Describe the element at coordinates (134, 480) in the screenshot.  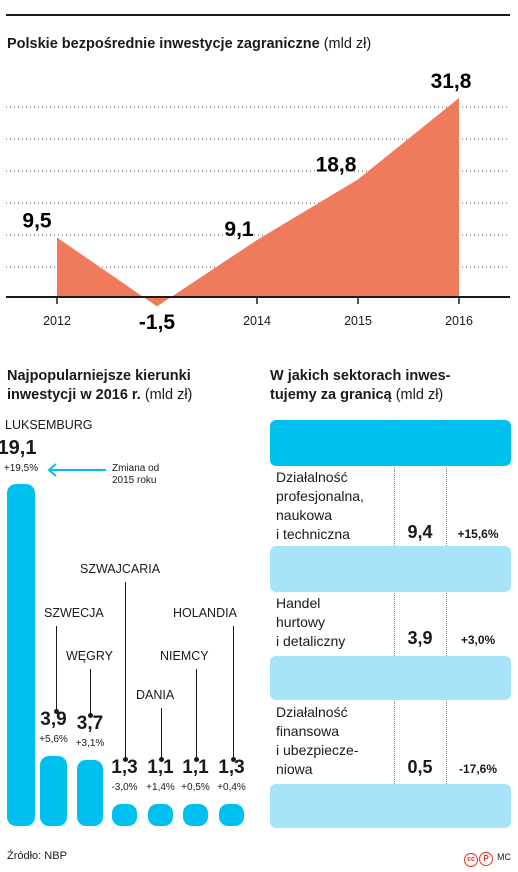
I see `change-note-line2: 2015 roku` at that location.